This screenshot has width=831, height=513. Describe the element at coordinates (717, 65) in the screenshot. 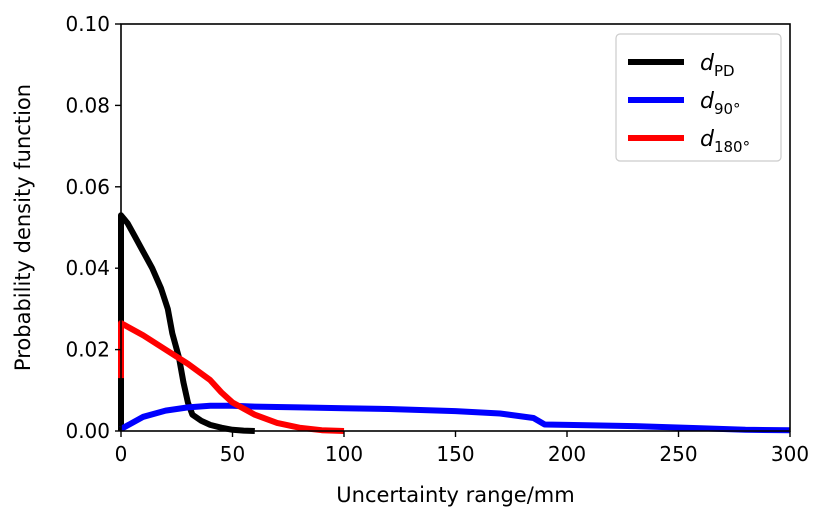

I see `legend-label-0: dPD` at that location.